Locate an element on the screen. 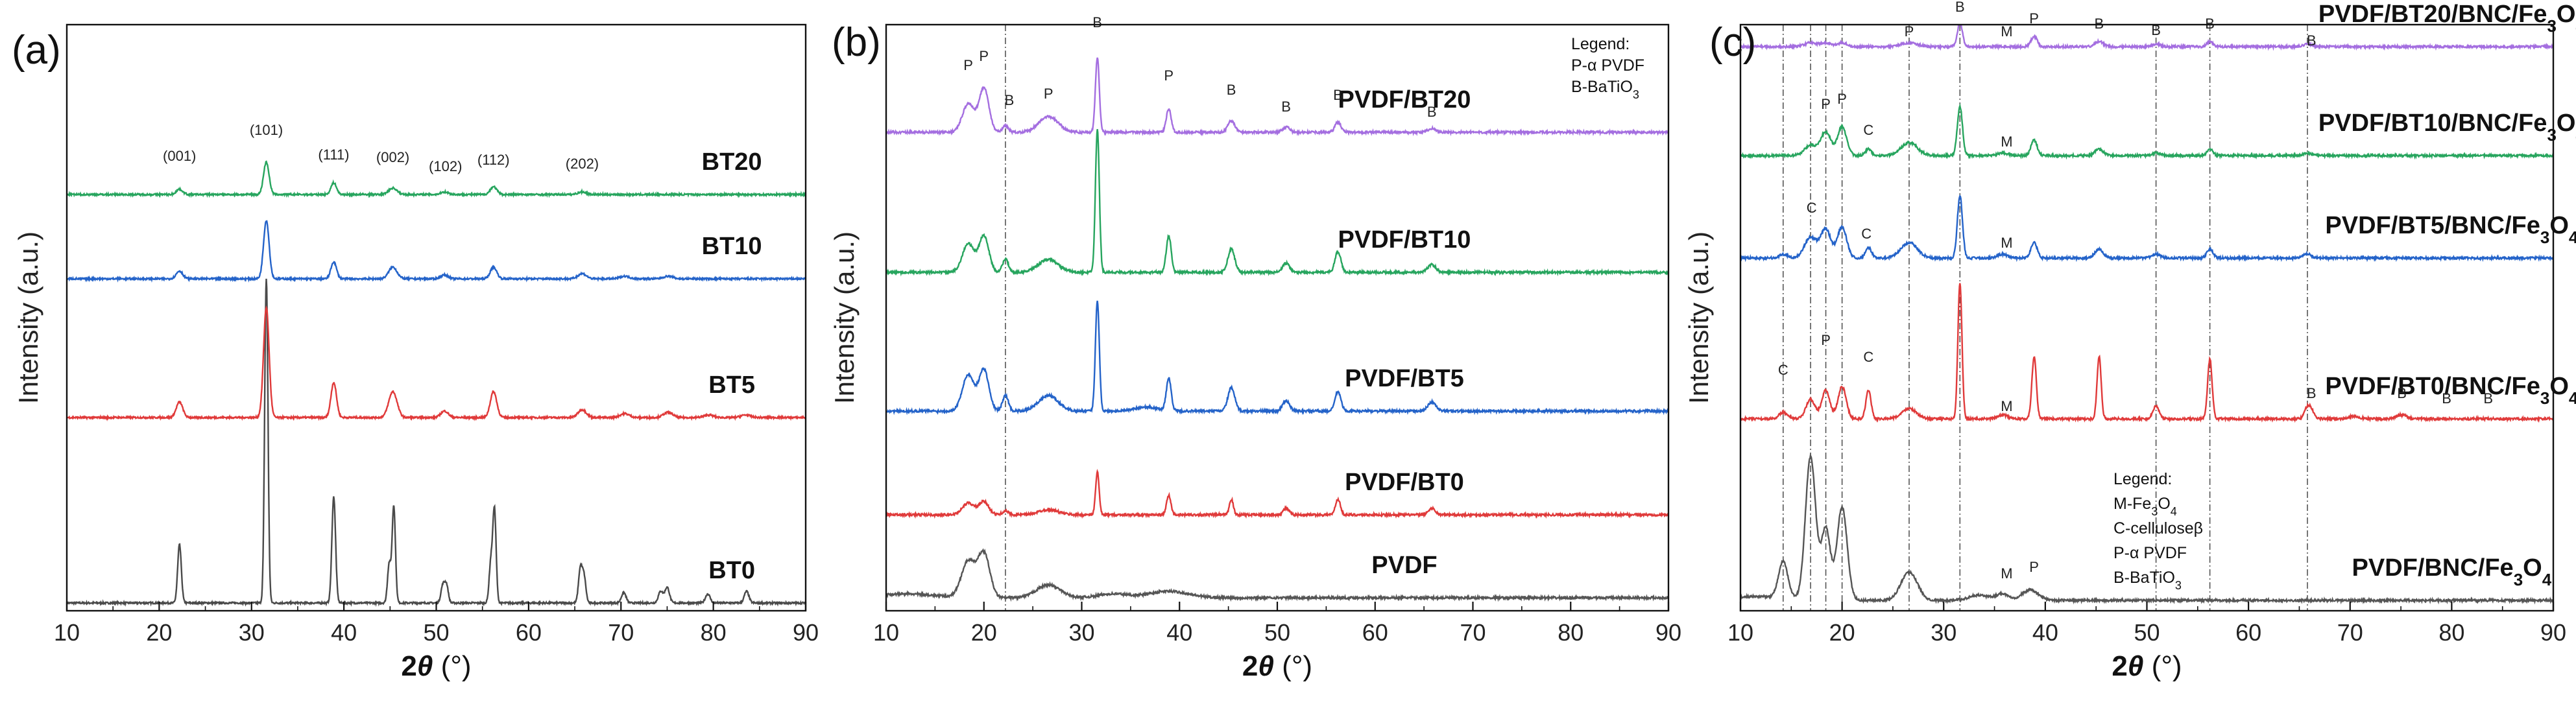  series-label-3: PVDF/BT10 is located at coordinates (1404, 240).